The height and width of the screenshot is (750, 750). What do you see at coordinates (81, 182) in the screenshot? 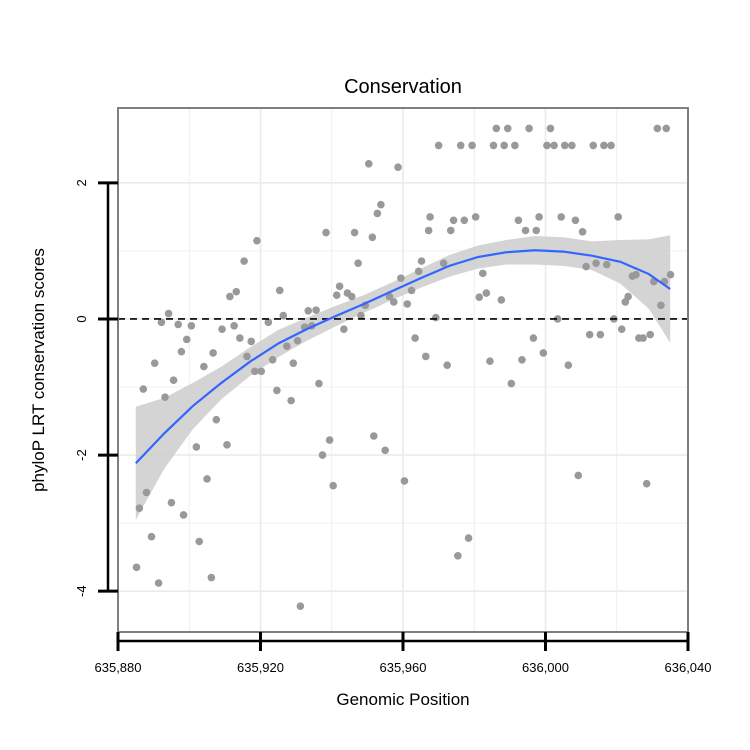
I see `y-tick-label: 2` at bounding box center [81, 182].